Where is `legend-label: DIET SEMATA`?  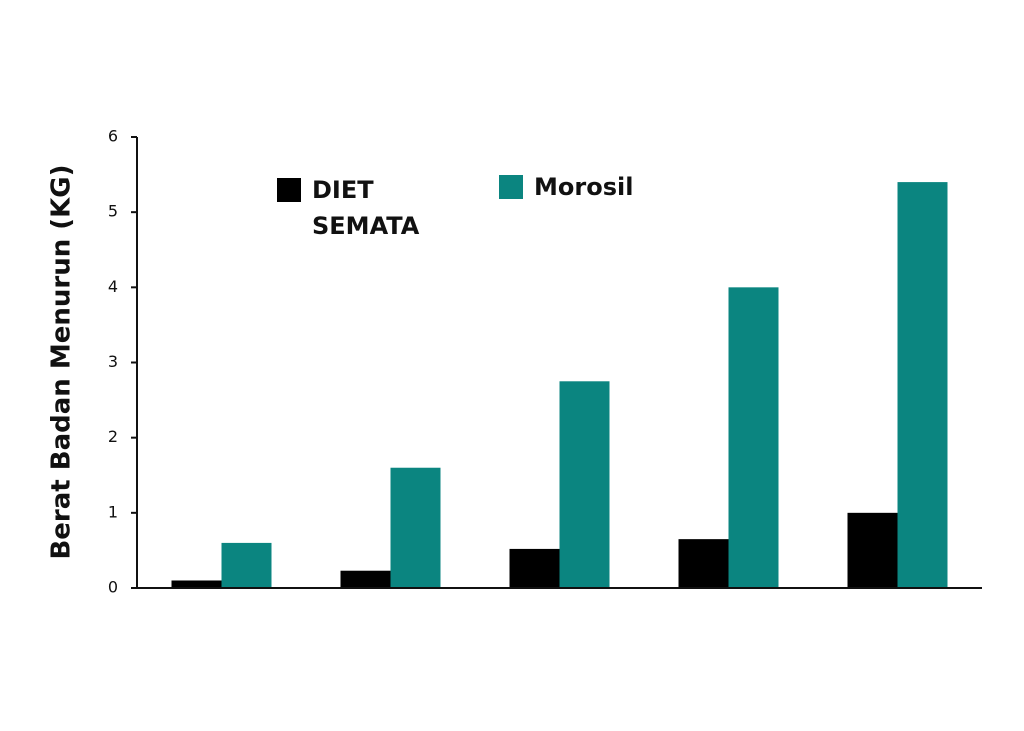 legend-label: DIET SEMATA is located at coordinates (366, 208).